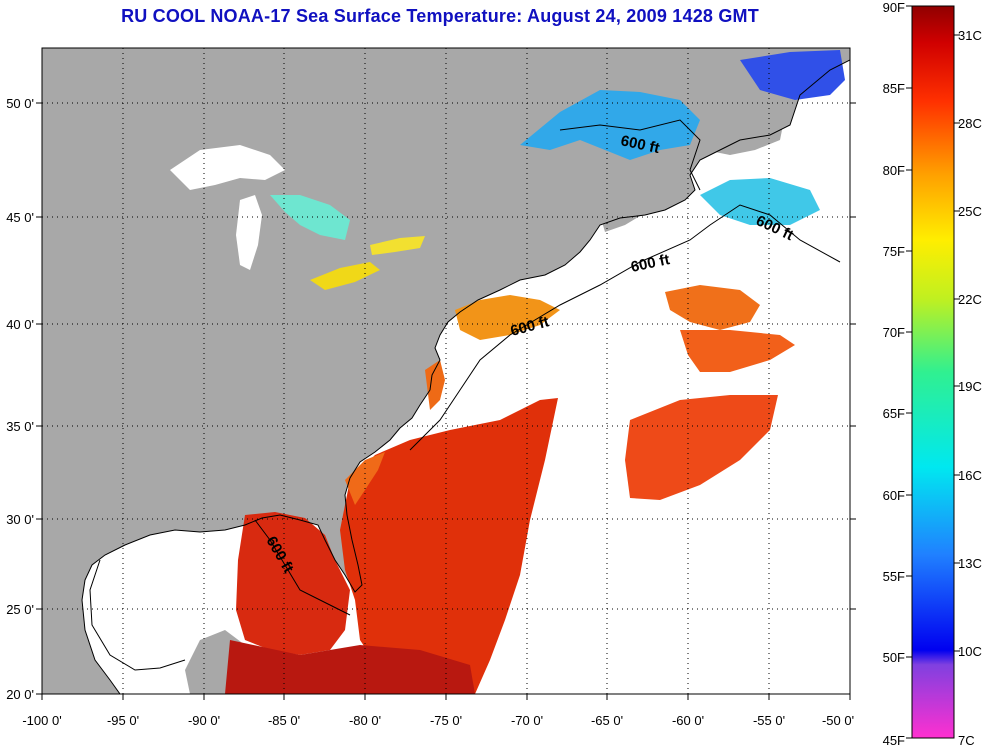 The width and height of the screenshot is (984, 754). Describe the element at coordinates (970, 386) in the screenshot. I see `colorbar-c-label: 19C` at that location.